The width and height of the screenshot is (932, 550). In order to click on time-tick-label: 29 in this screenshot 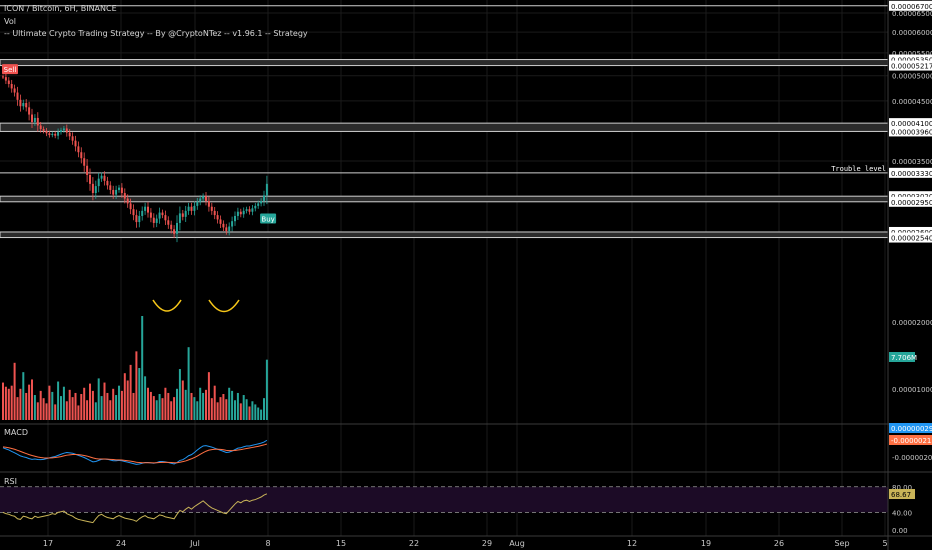, I will do `click(487, 543)`.